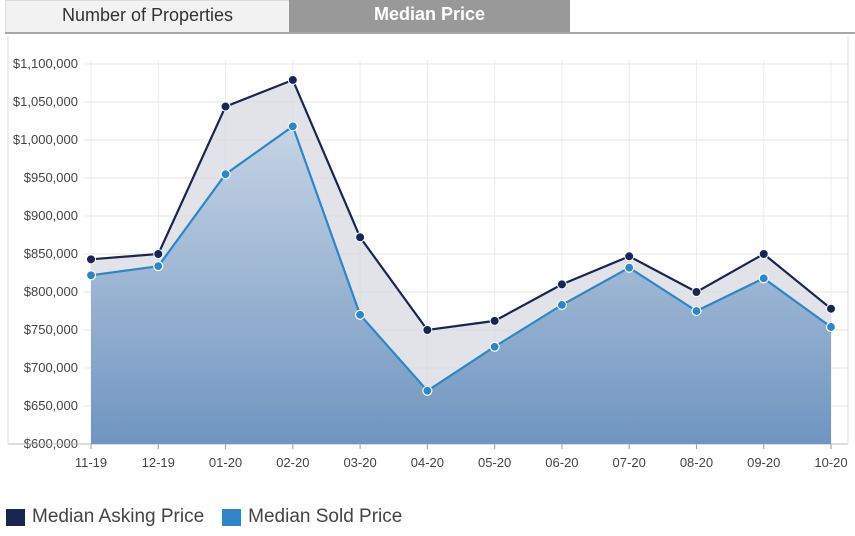 Image resolution: width=855 pixels, height=536 pixels. I want to click on chart-legend: Median Asking Price Median Sold Price, so click(213, 517).